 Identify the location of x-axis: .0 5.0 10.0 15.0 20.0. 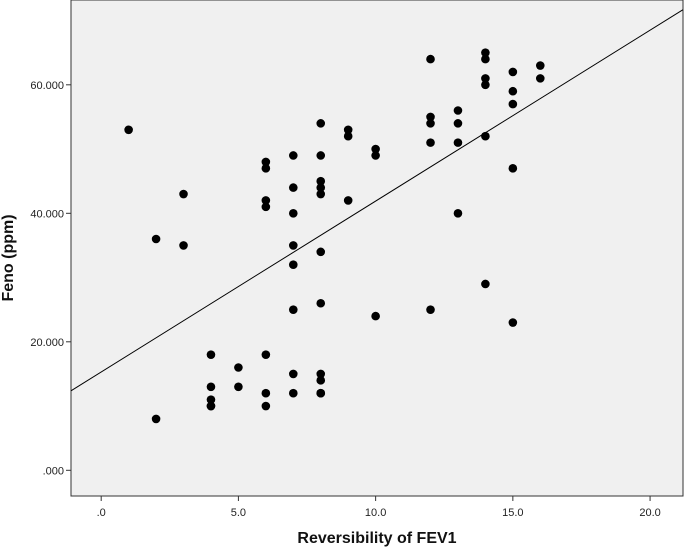
(379, 507).